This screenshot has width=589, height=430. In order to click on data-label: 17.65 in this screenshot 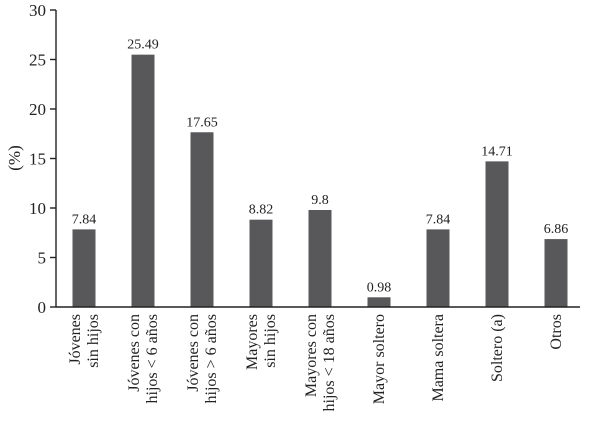, I will do `click(202, 122)`.